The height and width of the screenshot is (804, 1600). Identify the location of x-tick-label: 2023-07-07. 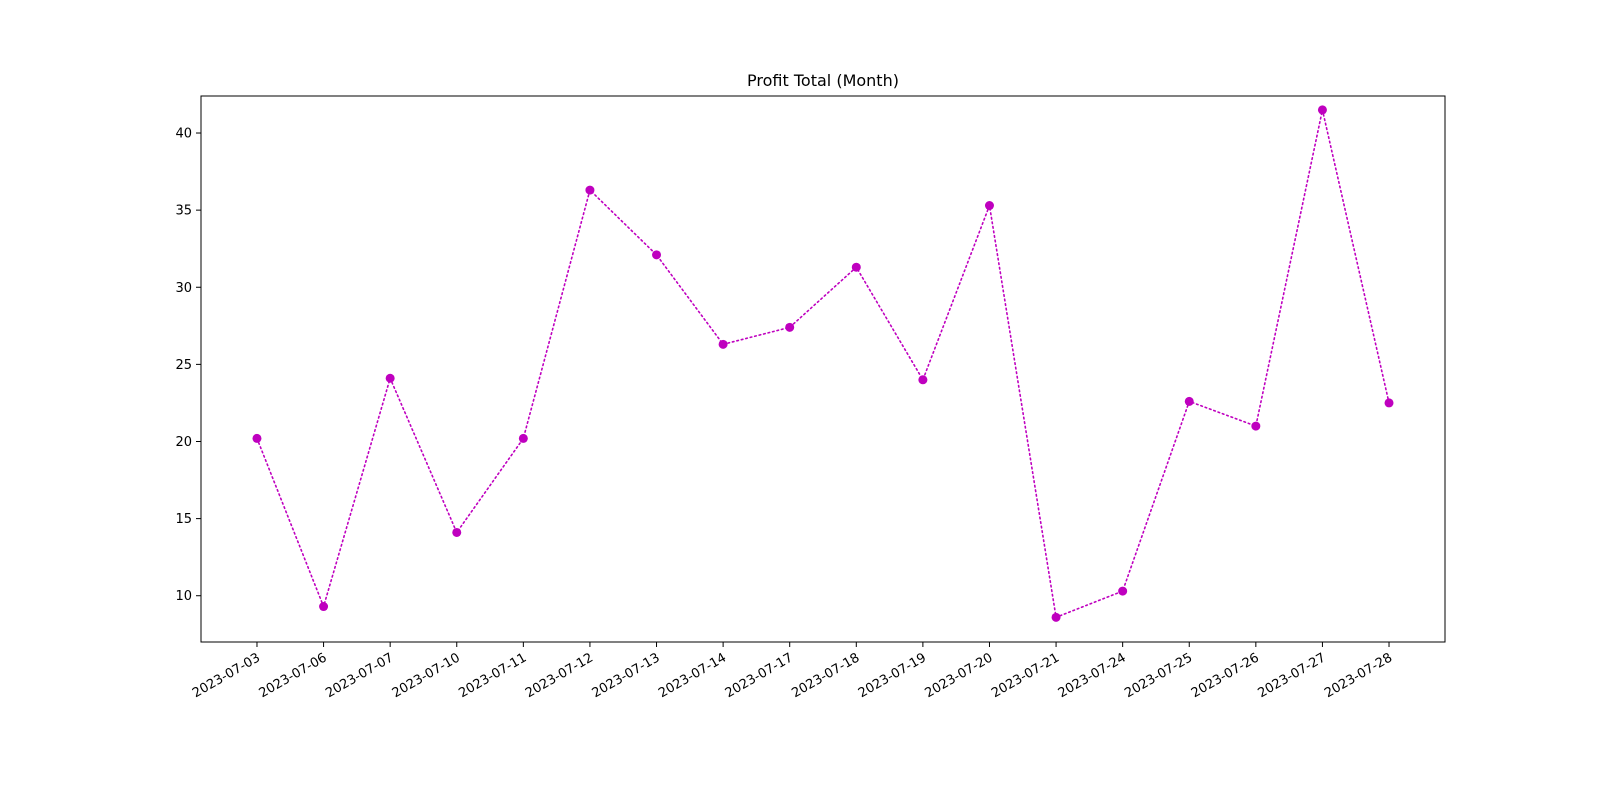
(359, 675).